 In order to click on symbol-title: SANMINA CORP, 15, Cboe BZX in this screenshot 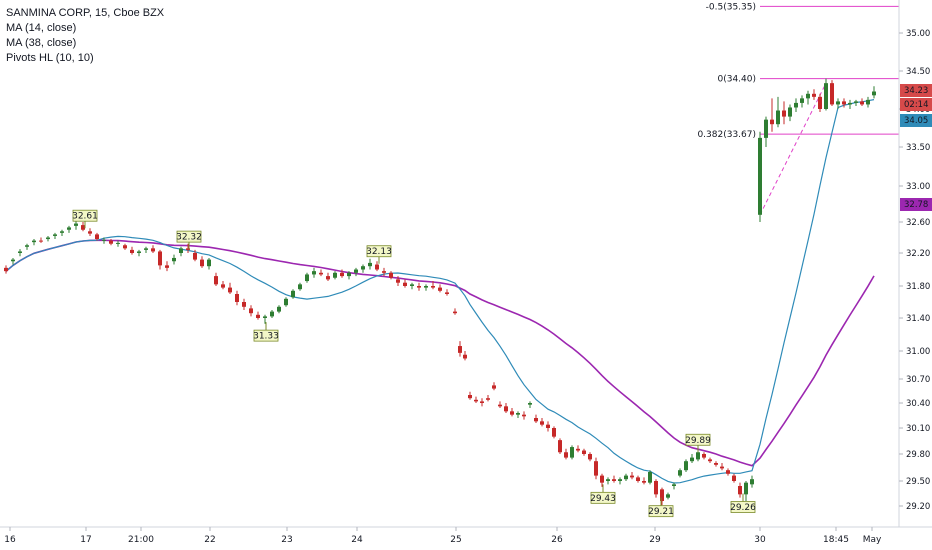, I will do `click(85, 13)`.